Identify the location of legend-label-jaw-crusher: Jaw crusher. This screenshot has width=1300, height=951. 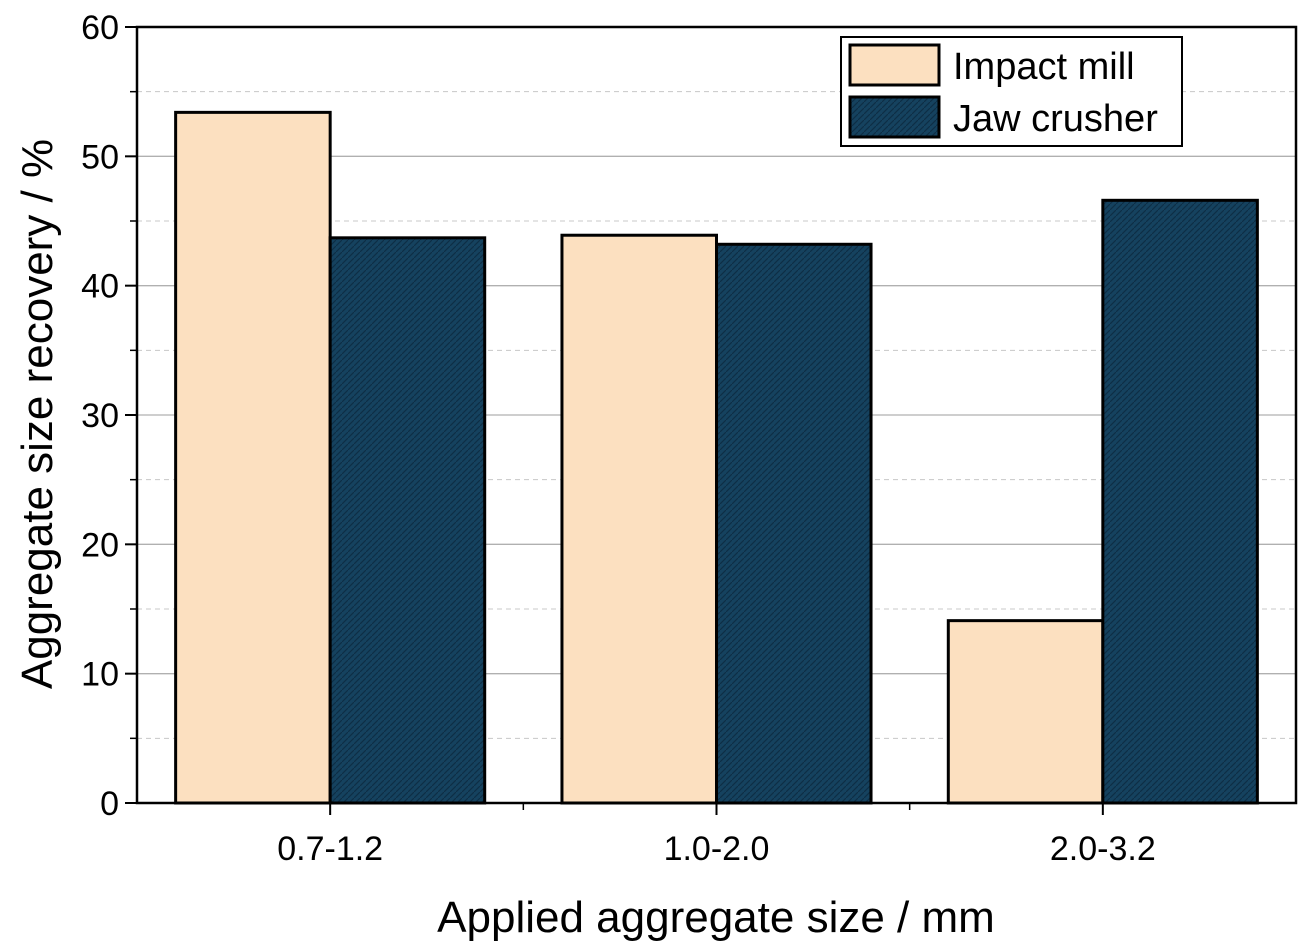
(1055, 119).